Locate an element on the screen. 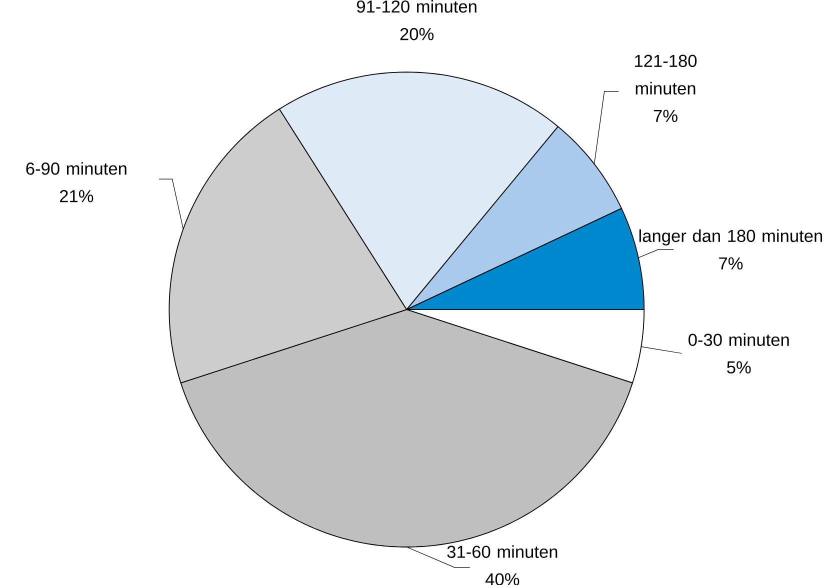  slice-label: 121-180 minuten is located at coordinates (666, 74).